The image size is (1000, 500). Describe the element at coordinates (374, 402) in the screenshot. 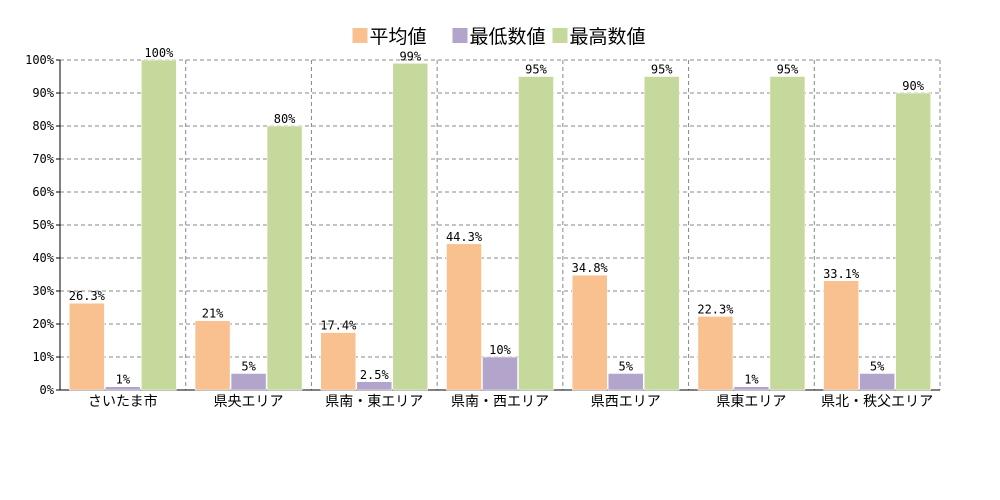

I see `x-tick-label: 県南・東エリア` at that location.